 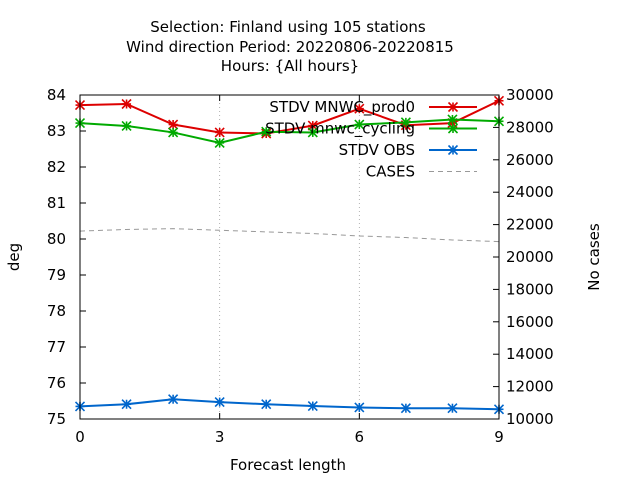 What do you see at coordinates (530, 257) in the screenshot?
I see `y2-tick-label: 20000` at bounding box center [530, 257].